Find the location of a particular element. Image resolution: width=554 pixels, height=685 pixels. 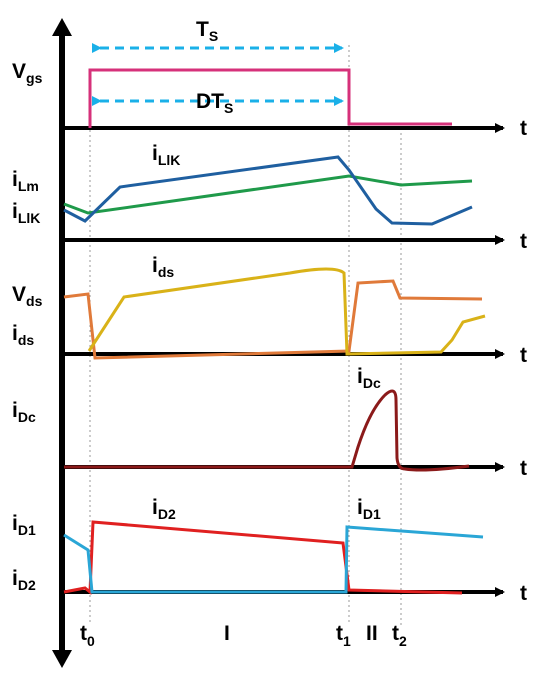

ilk-waveform is located at coordinates (268, 190).